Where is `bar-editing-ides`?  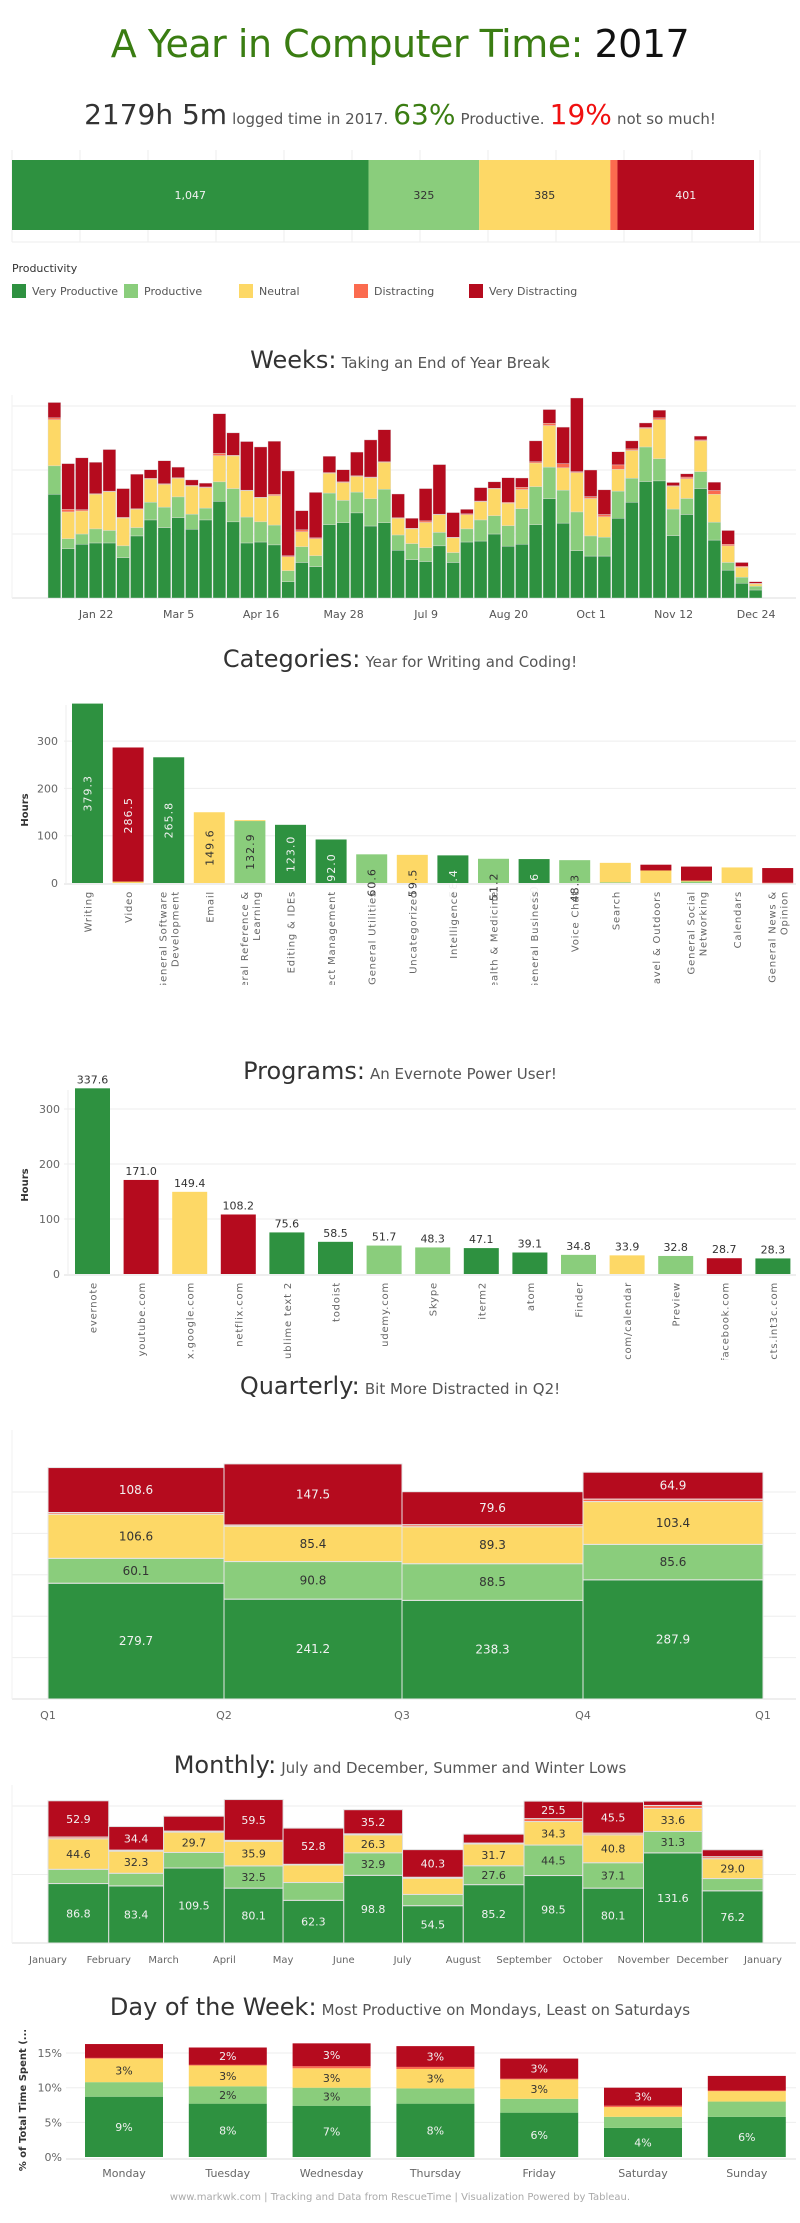 bar-editing-ides is located at coordinates (290, 853).